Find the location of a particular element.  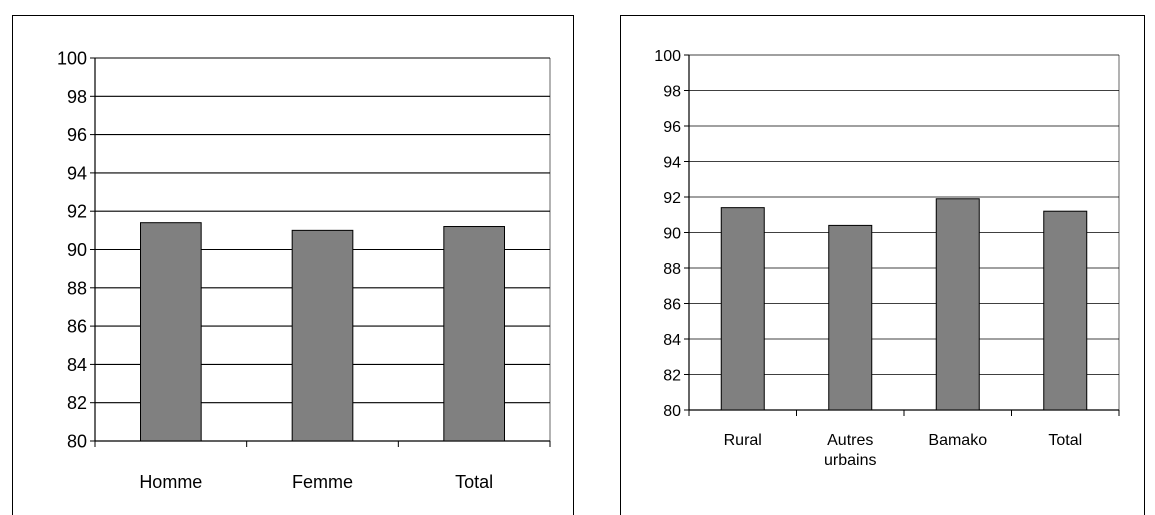

bar-autres-urbains is located at coordinates (850, 317).